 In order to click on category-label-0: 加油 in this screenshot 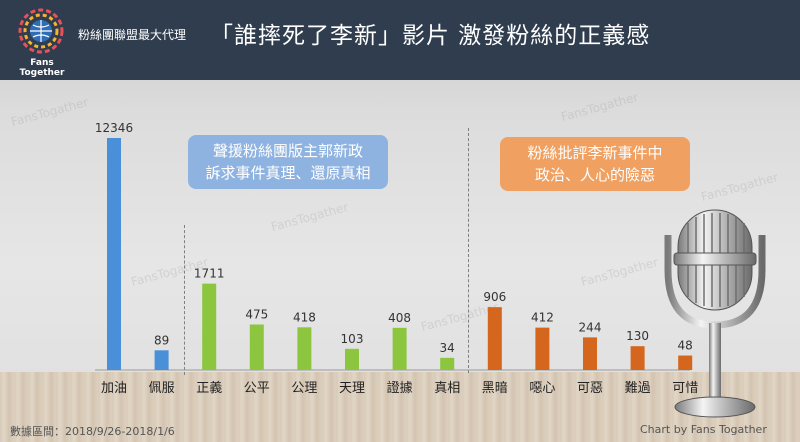, I will do `click(114, 388)`.